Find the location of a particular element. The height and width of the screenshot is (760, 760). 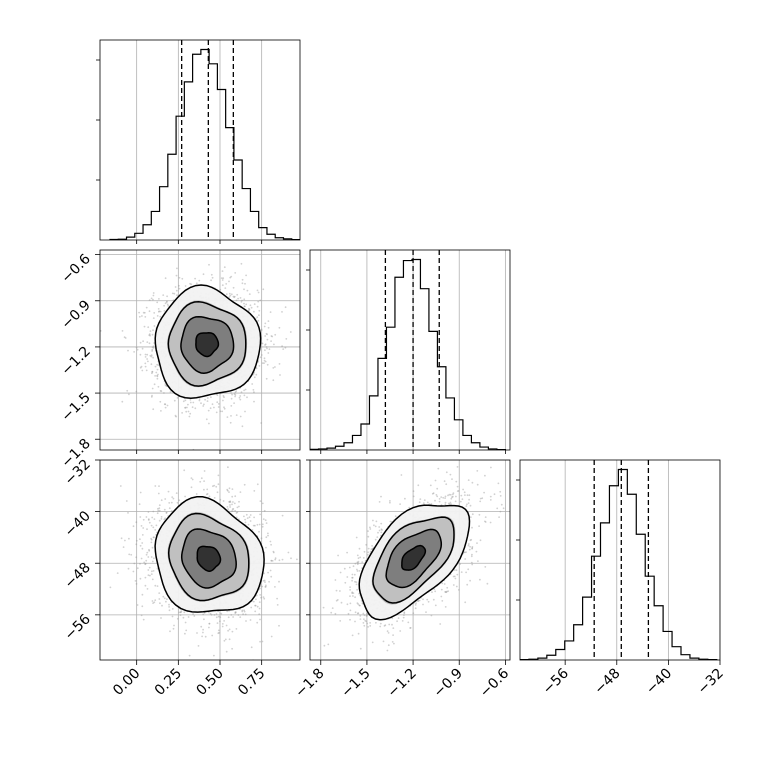

panel-border is located at coordinates (200, 350).